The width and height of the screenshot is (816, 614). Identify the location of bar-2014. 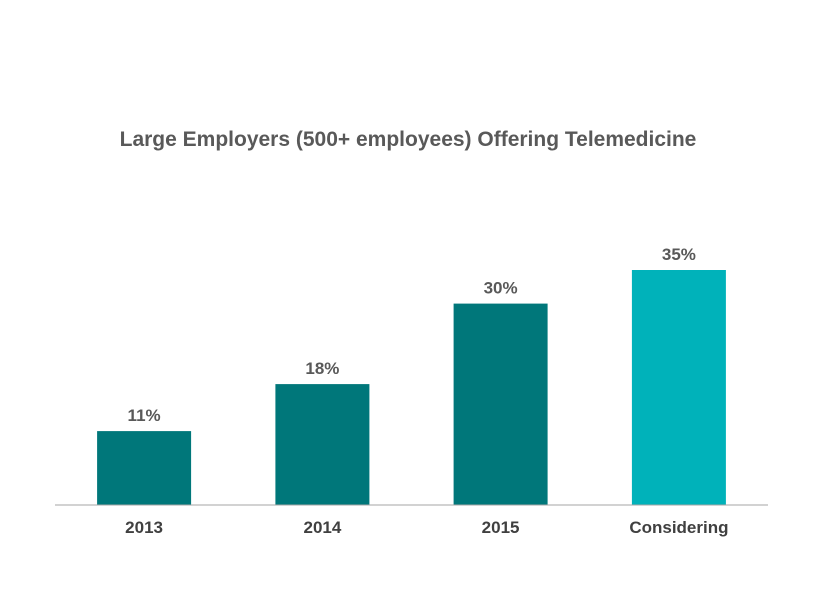
(322, 444).